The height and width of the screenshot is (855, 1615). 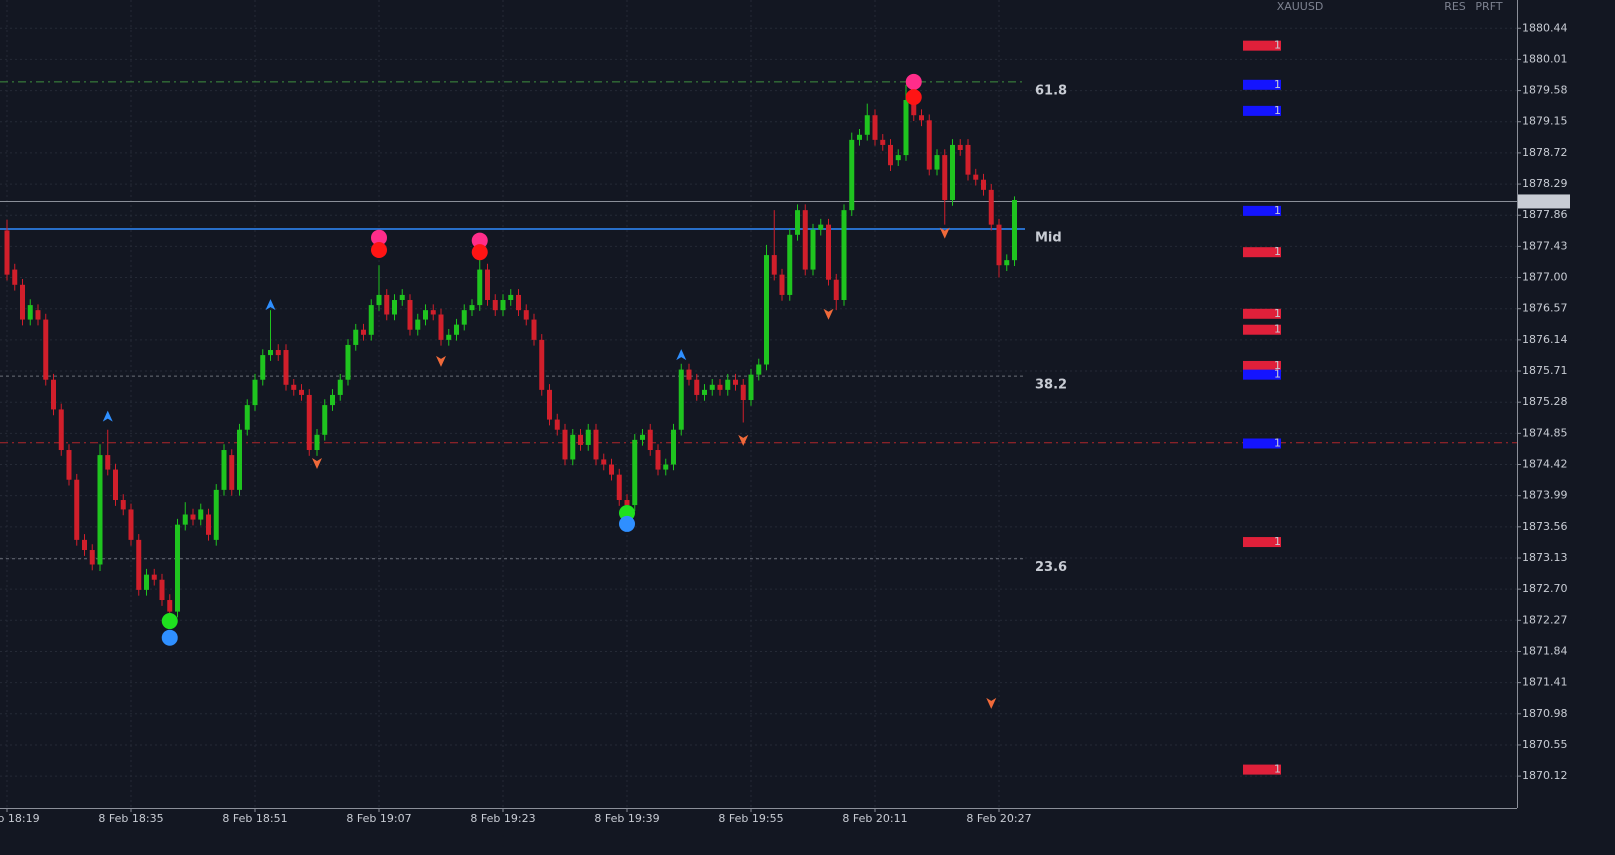 I want to click on y-tick-label: 1878.29, so click(x=1545, y=183).